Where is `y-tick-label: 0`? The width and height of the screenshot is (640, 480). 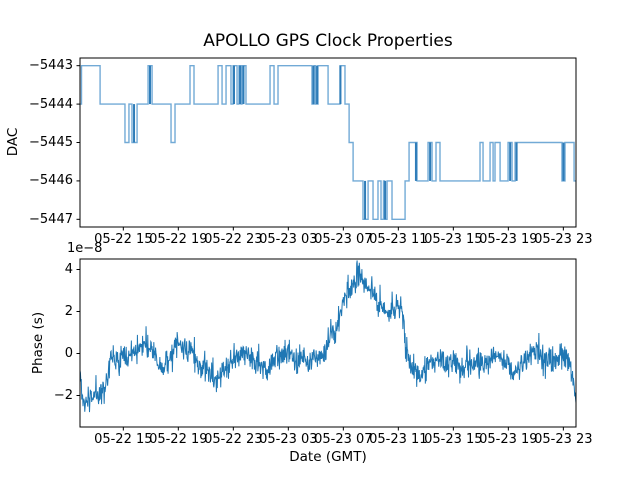
y-tick-label: 0 is located at coordinates (68, 353).